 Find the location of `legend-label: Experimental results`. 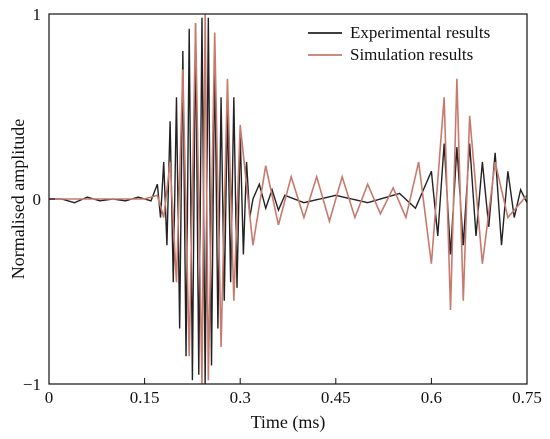

legend-label: Experimental results is located at coordinates (420, 32).